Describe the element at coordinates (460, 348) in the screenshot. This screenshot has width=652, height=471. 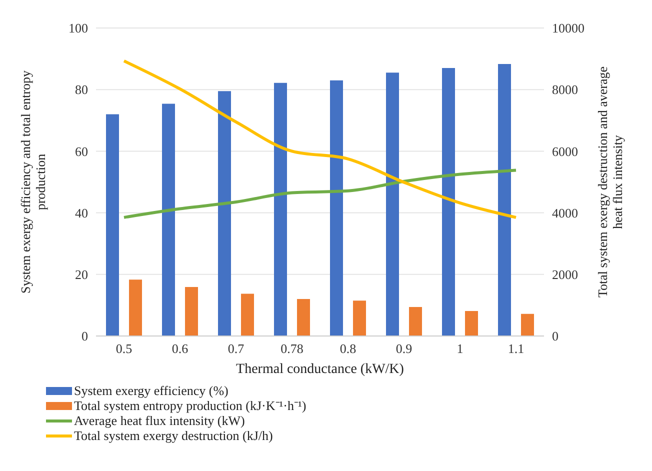
I see `x-tick-label: 1` at that location.